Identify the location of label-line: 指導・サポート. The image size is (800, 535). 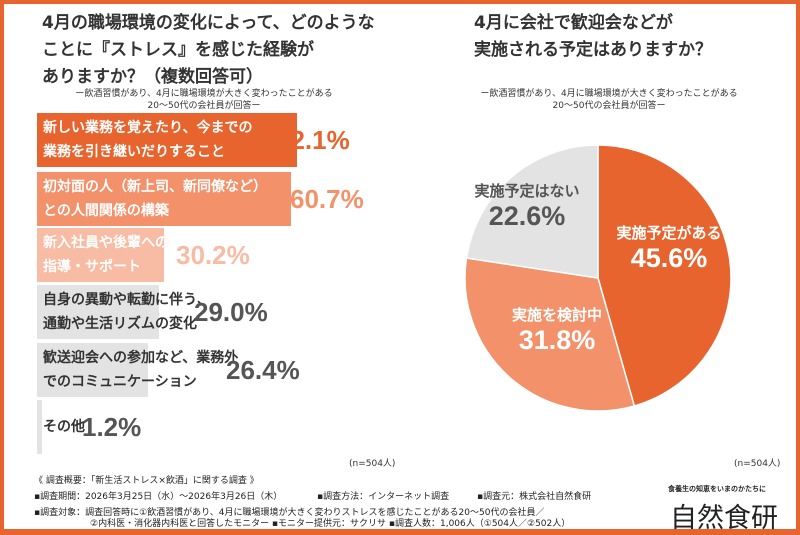
(92, 267).